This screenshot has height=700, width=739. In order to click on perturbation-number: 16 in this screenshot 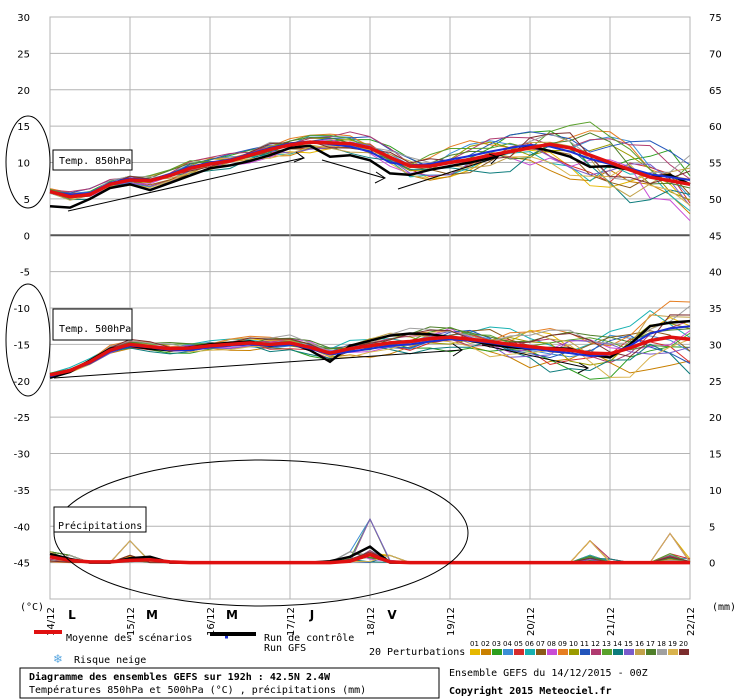, I will do `click(639, 644)`.